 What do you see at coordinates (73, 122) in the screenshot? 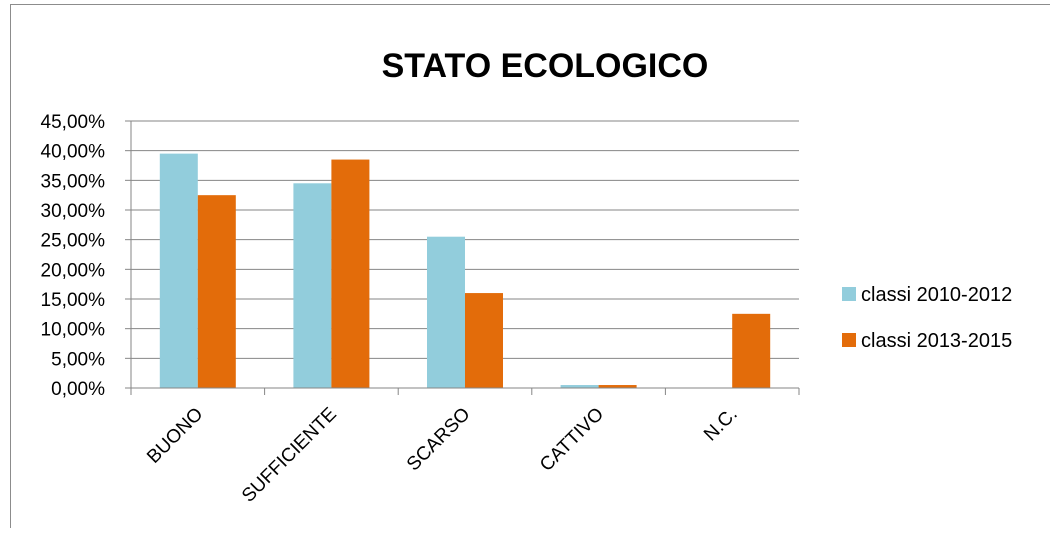
I see `y-tick-label: 45,00%` at bounding box center [73, 122].